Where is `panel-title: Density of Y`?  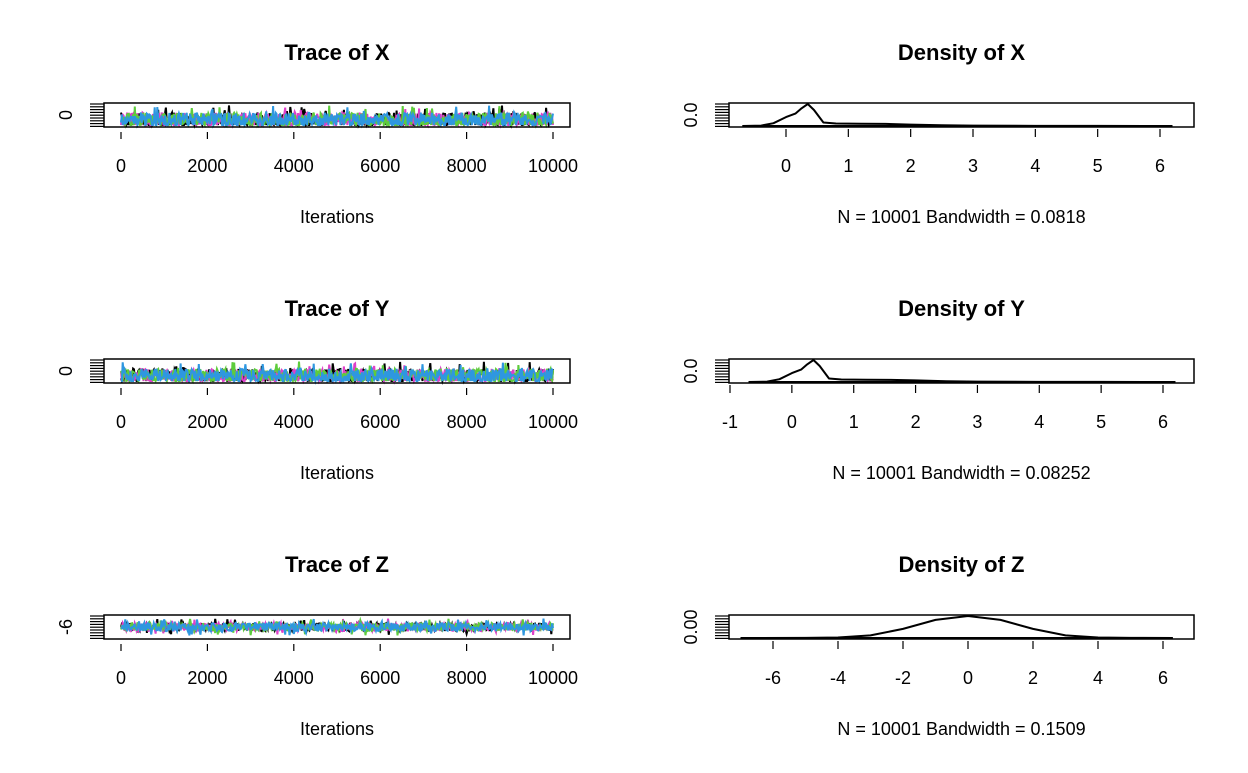 panel-title: Density of Y is located at coordinates (961, 308).